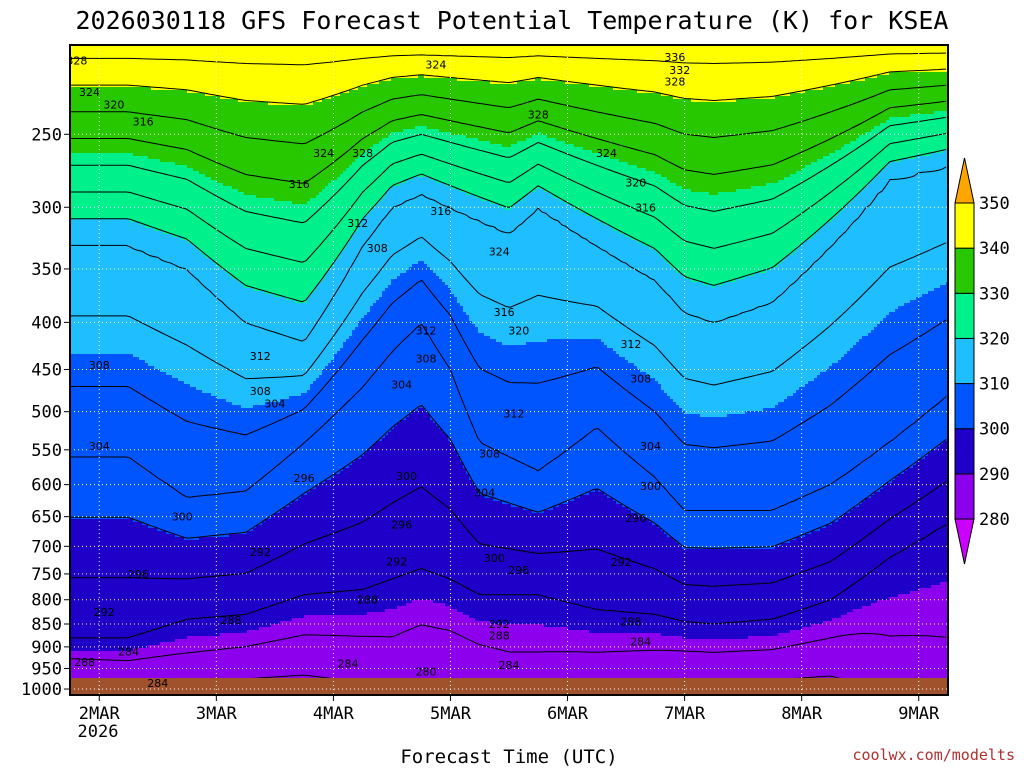 This screenshot has width=1024, height=768. I want to click on contour-label: 308, so click(260, 391).